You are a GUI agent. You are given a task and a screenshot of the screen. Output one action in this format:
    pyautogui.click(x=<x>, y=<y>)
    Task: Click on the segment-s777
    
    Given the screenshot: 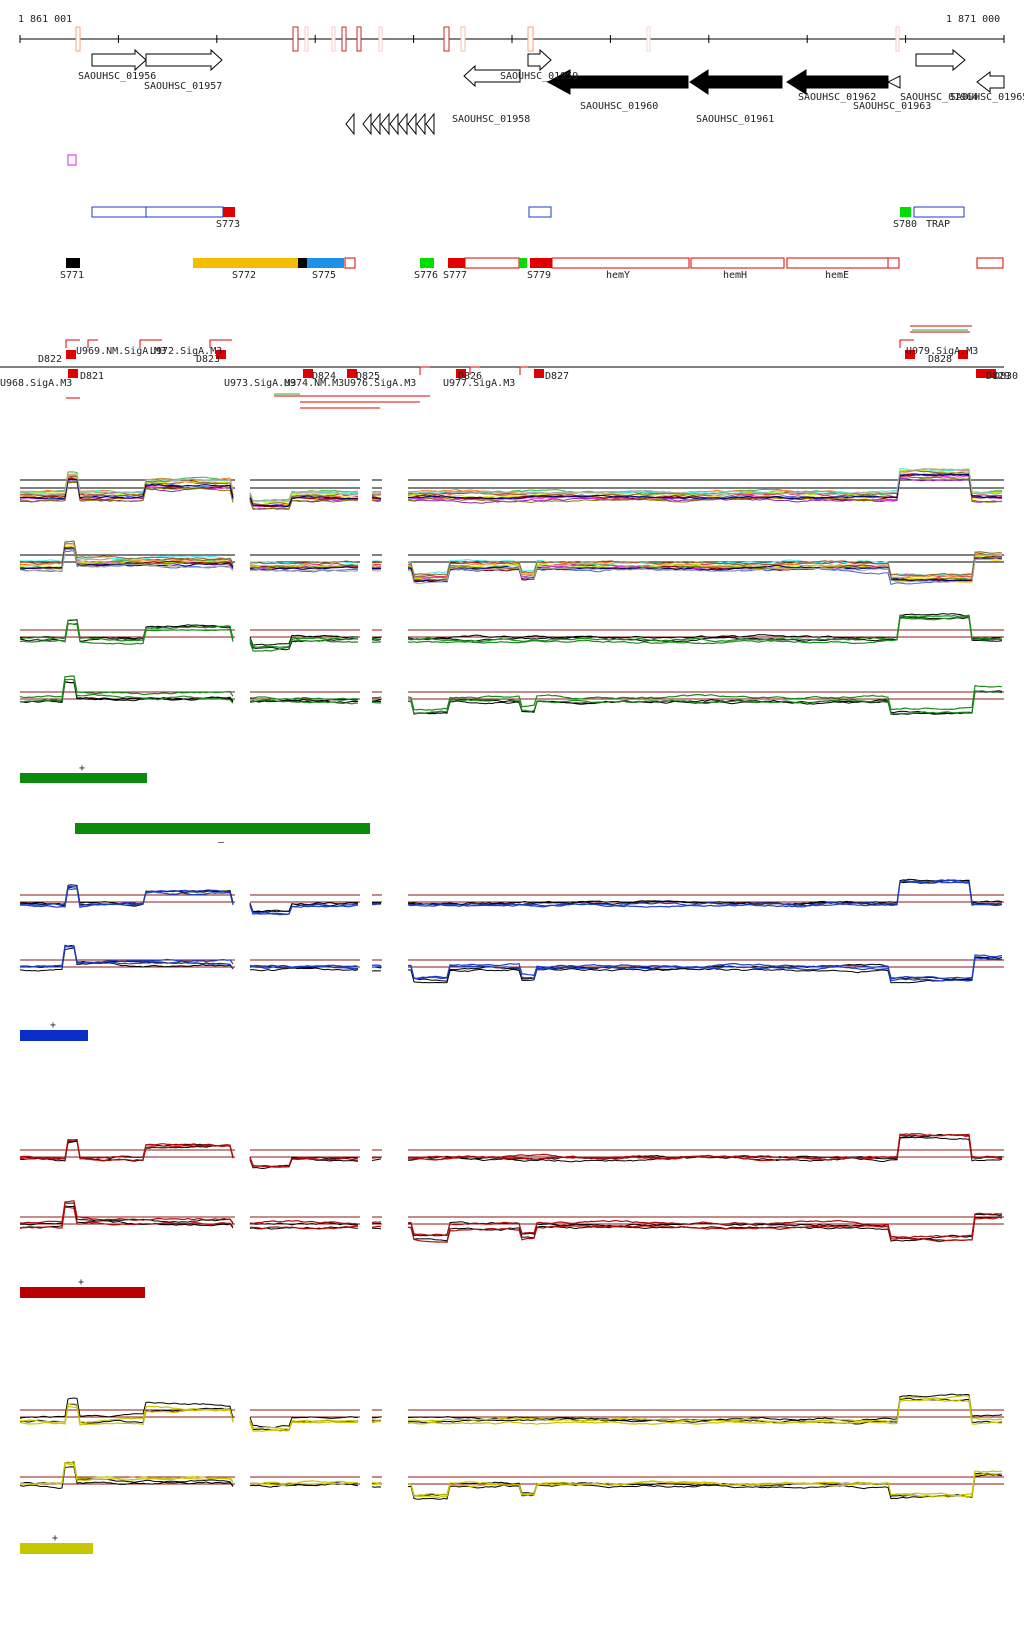 What is the action you would take?
    pyautogui.click(x=456, y=263)
    